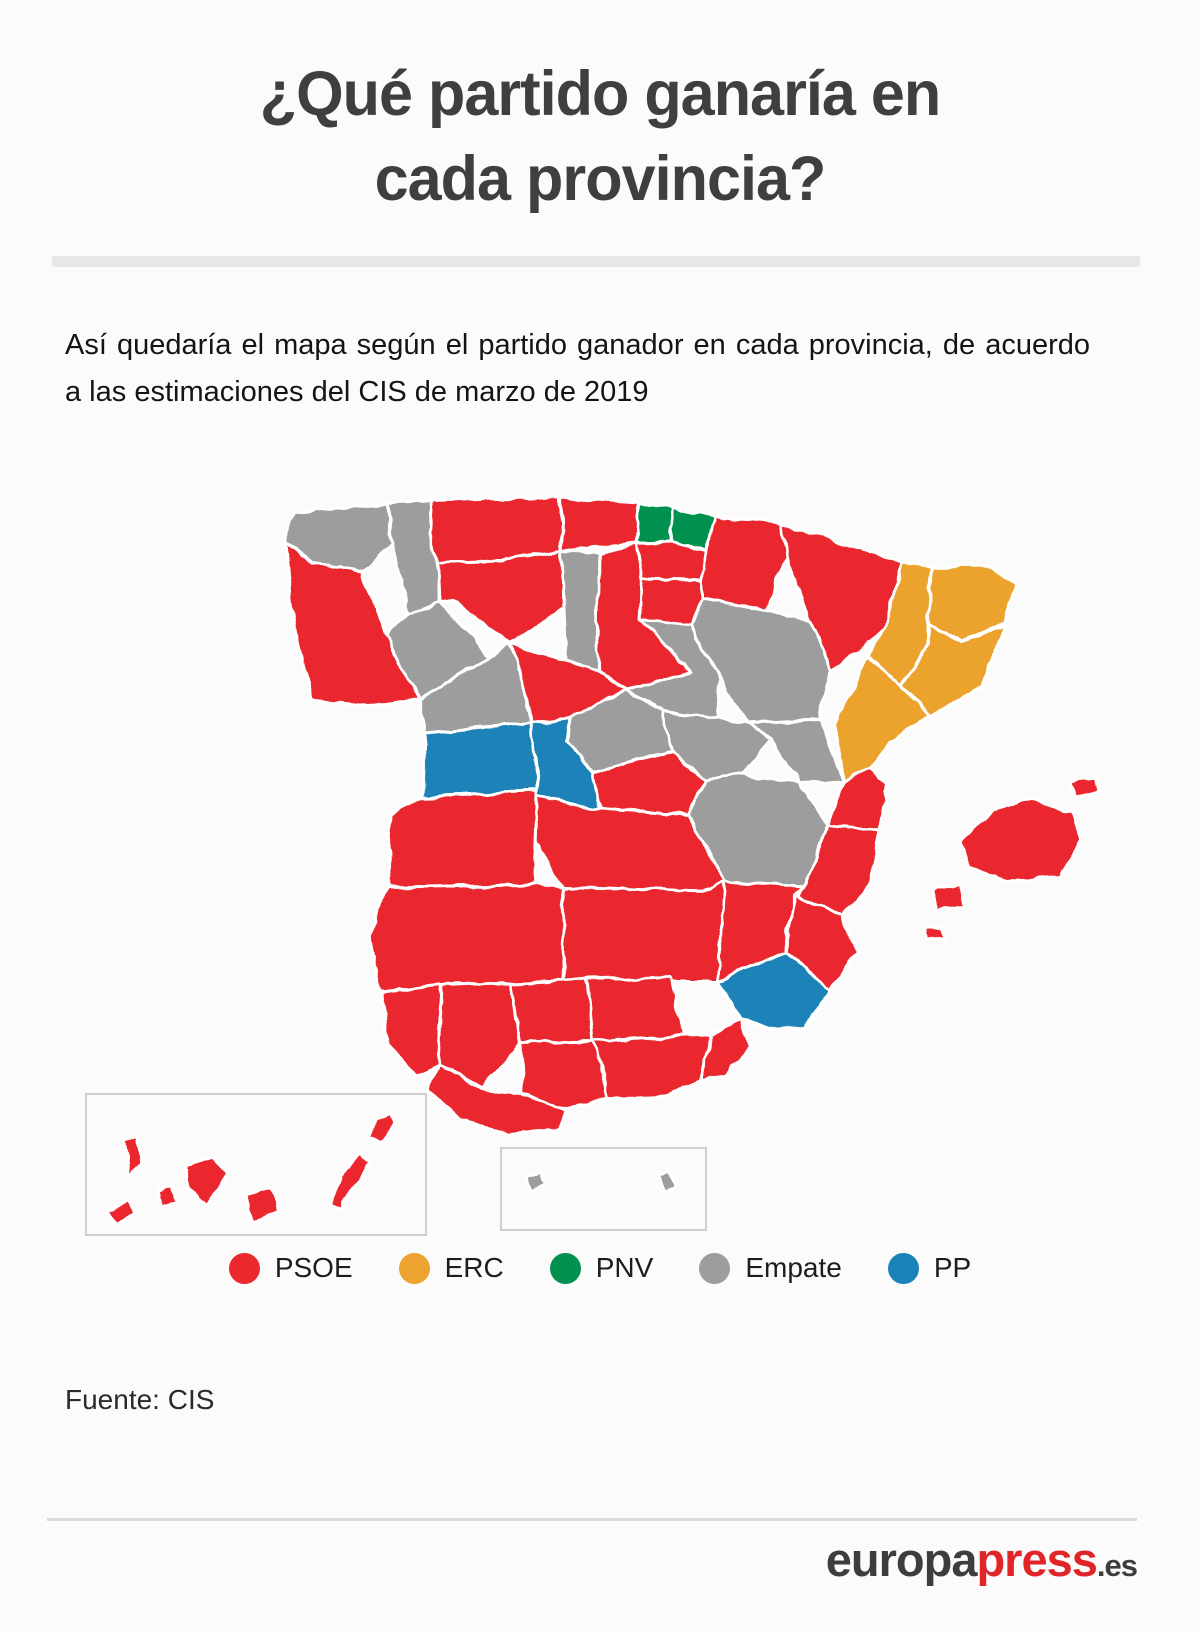 The height and width of the screenshot is (1631, 1200). I want to click on logo-part-europa: europa, so click(901, 1559).